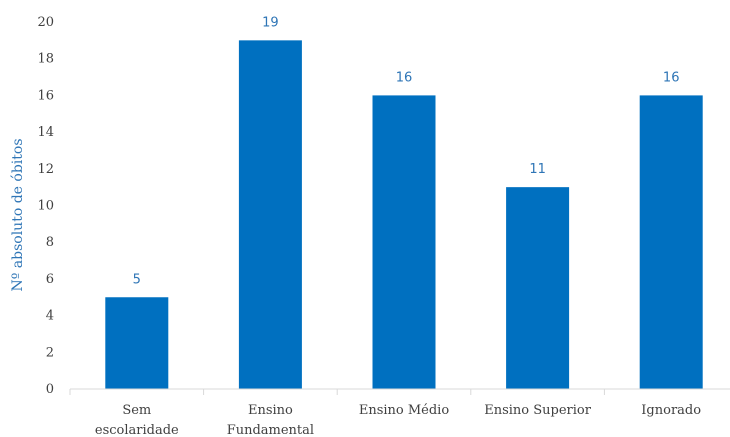 This screenshot has width=730, height=437. What do you see at coordinates (45, 95) in the screenshot?
I see `y-tick-label: 16` at bounding box center [45, 95].